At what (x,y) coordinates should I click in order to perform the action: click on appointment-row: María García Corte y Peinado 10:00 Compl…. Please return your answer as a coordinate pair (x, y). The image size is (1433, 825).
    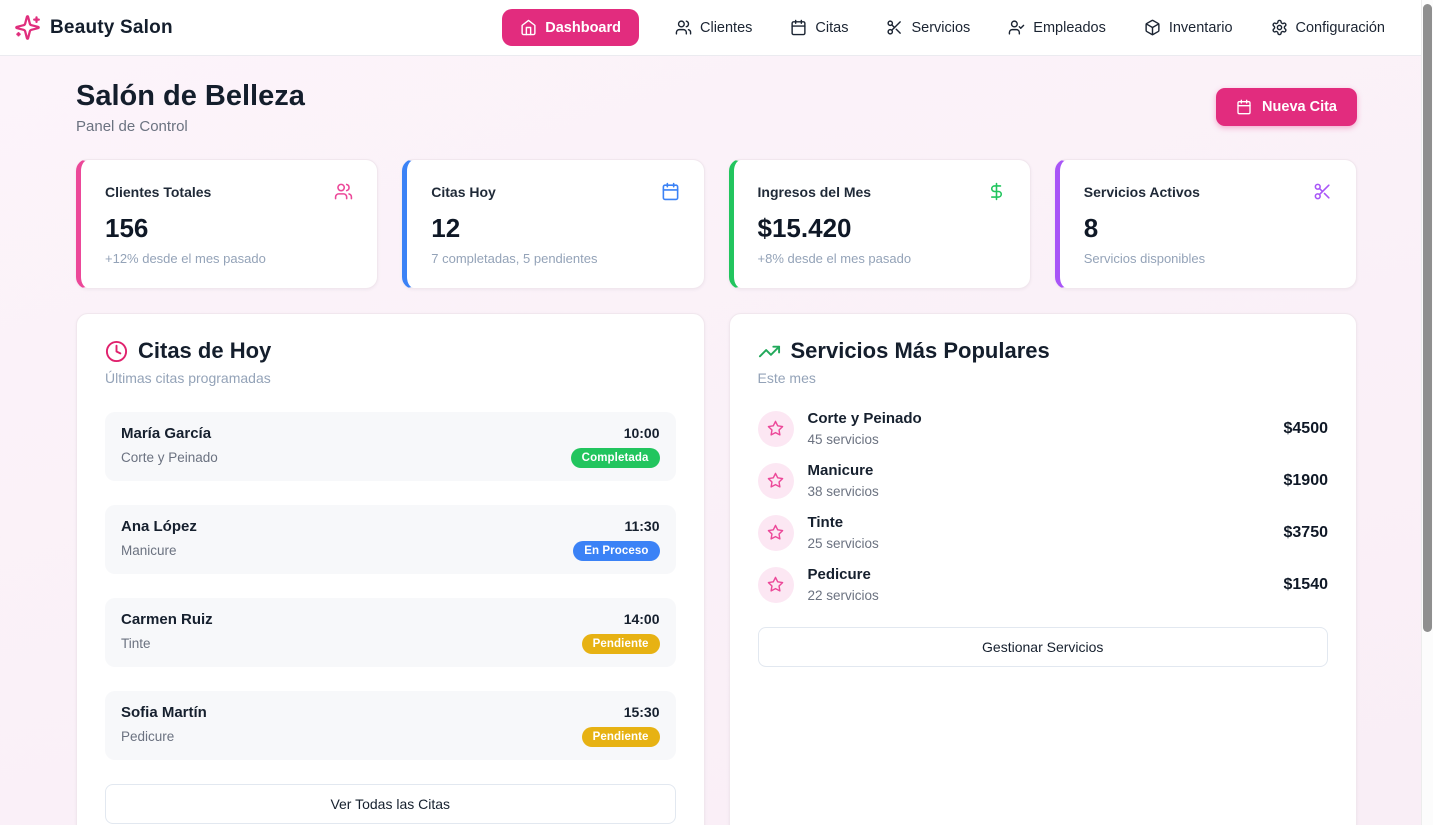
    Looking at the image, I should click on (390, 446).